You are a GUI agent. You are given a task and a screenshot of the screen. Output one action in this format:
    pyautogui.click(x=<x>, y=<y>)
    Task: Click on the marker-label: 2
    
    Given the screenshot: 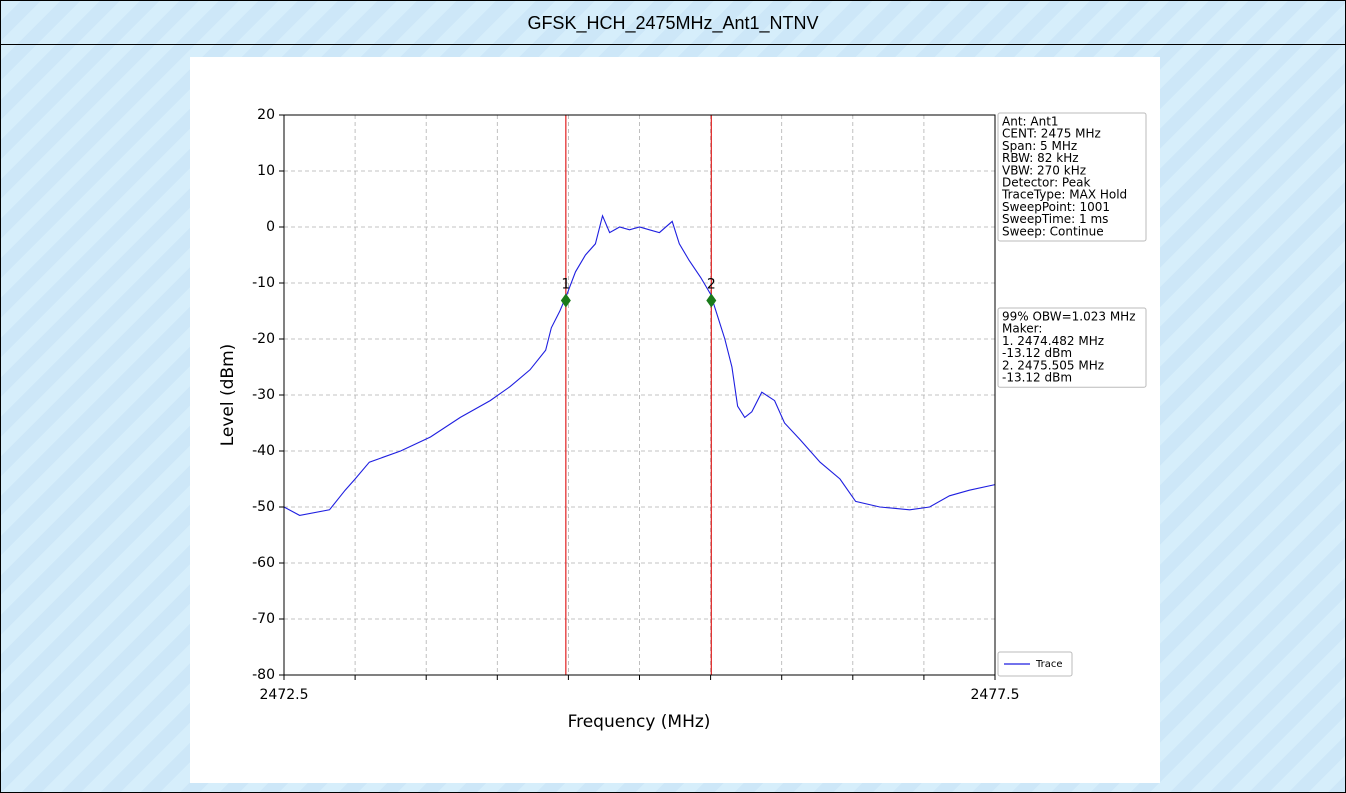 What is the action you would take?
    pyautogui.click(x=711, y=284)
    